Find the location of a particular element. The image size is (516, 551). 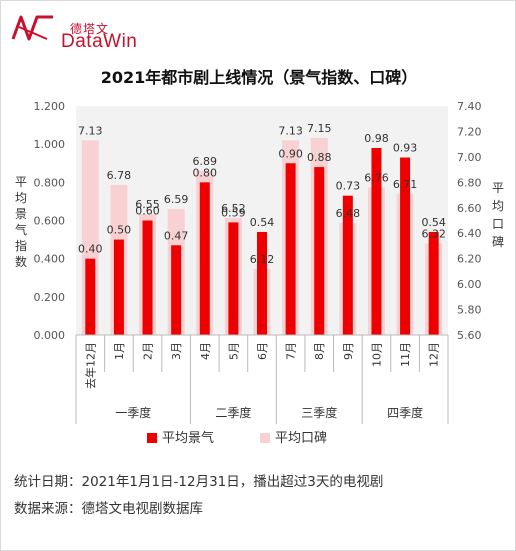

y-tick-label: 0.400 is located at coordinates (50, 259).